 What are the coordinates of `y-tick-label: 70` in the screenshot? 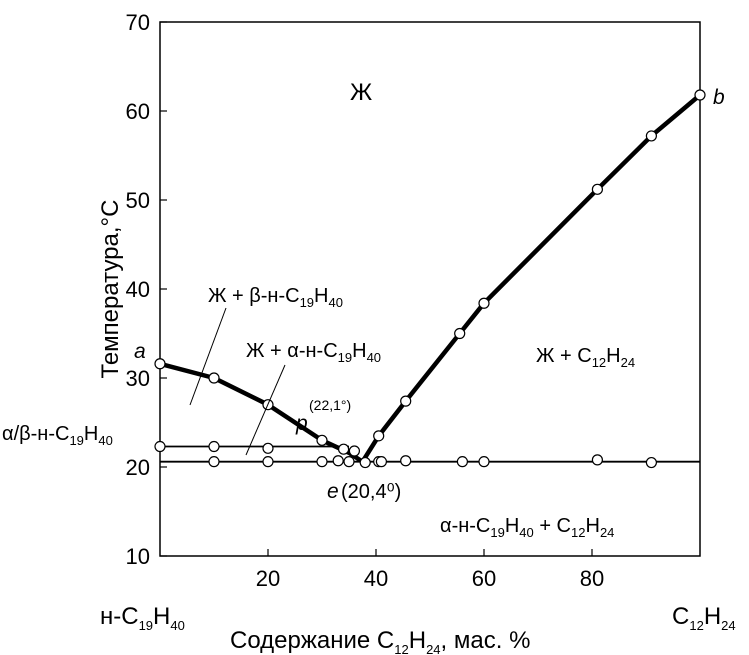 It's located at (138, 22).